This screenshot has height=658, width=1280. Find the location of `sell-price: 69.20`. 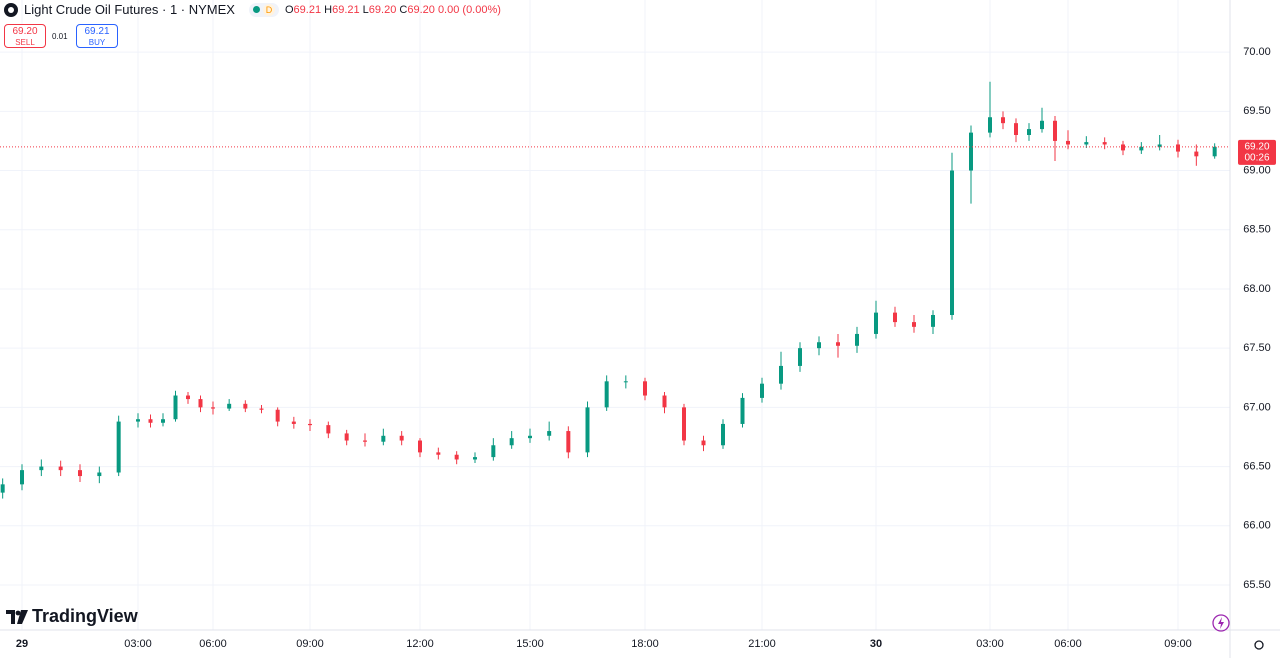

sell-price: 69.20 is located at coordinates (25, 31).